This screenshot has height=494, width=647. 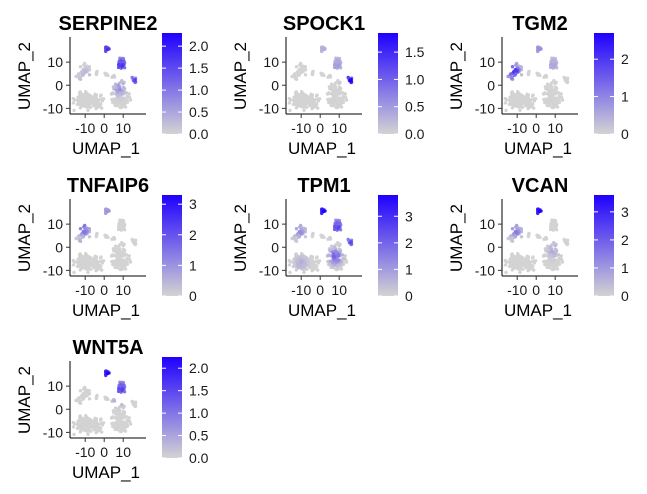 What do you see at coordinates (415, 79) in the screenshot?
I see `legend-tick-label: 1.0` at bounding box center [415, 79].